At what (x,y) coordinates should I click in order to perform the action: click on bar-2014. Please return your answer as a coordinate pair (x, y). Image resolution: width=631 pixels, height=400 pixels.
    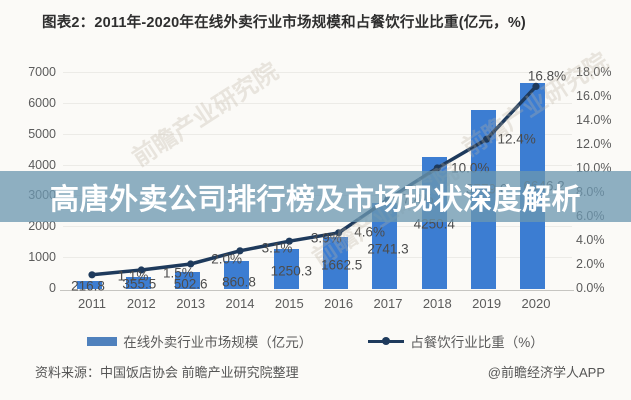
    Looking at the image, I should click on (237, 275).